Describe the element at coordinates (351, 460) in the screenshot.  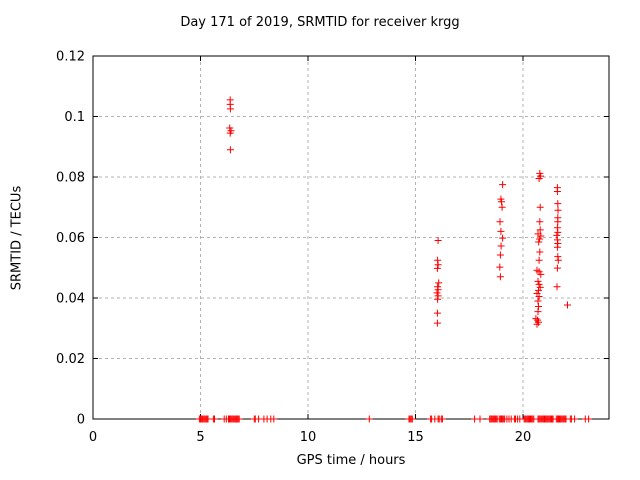
I see `x-axis-label: GPS time / hours` at that location.